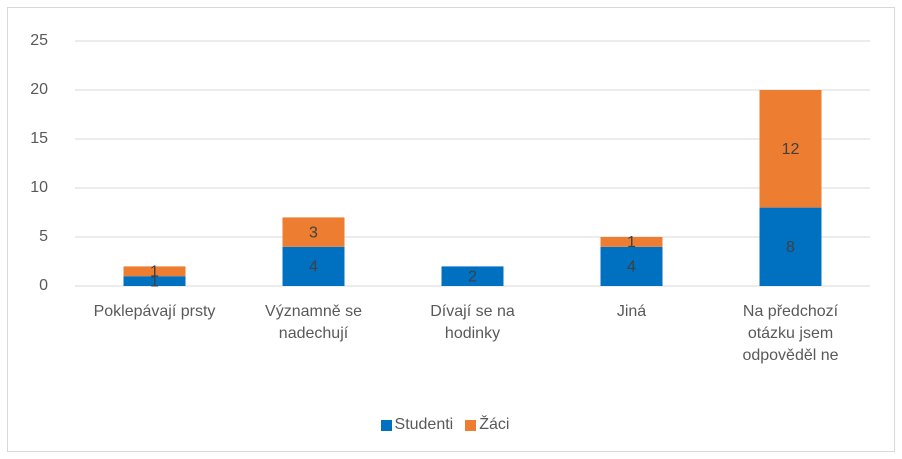  I want to click on data-label: 12, so click(791, 149).